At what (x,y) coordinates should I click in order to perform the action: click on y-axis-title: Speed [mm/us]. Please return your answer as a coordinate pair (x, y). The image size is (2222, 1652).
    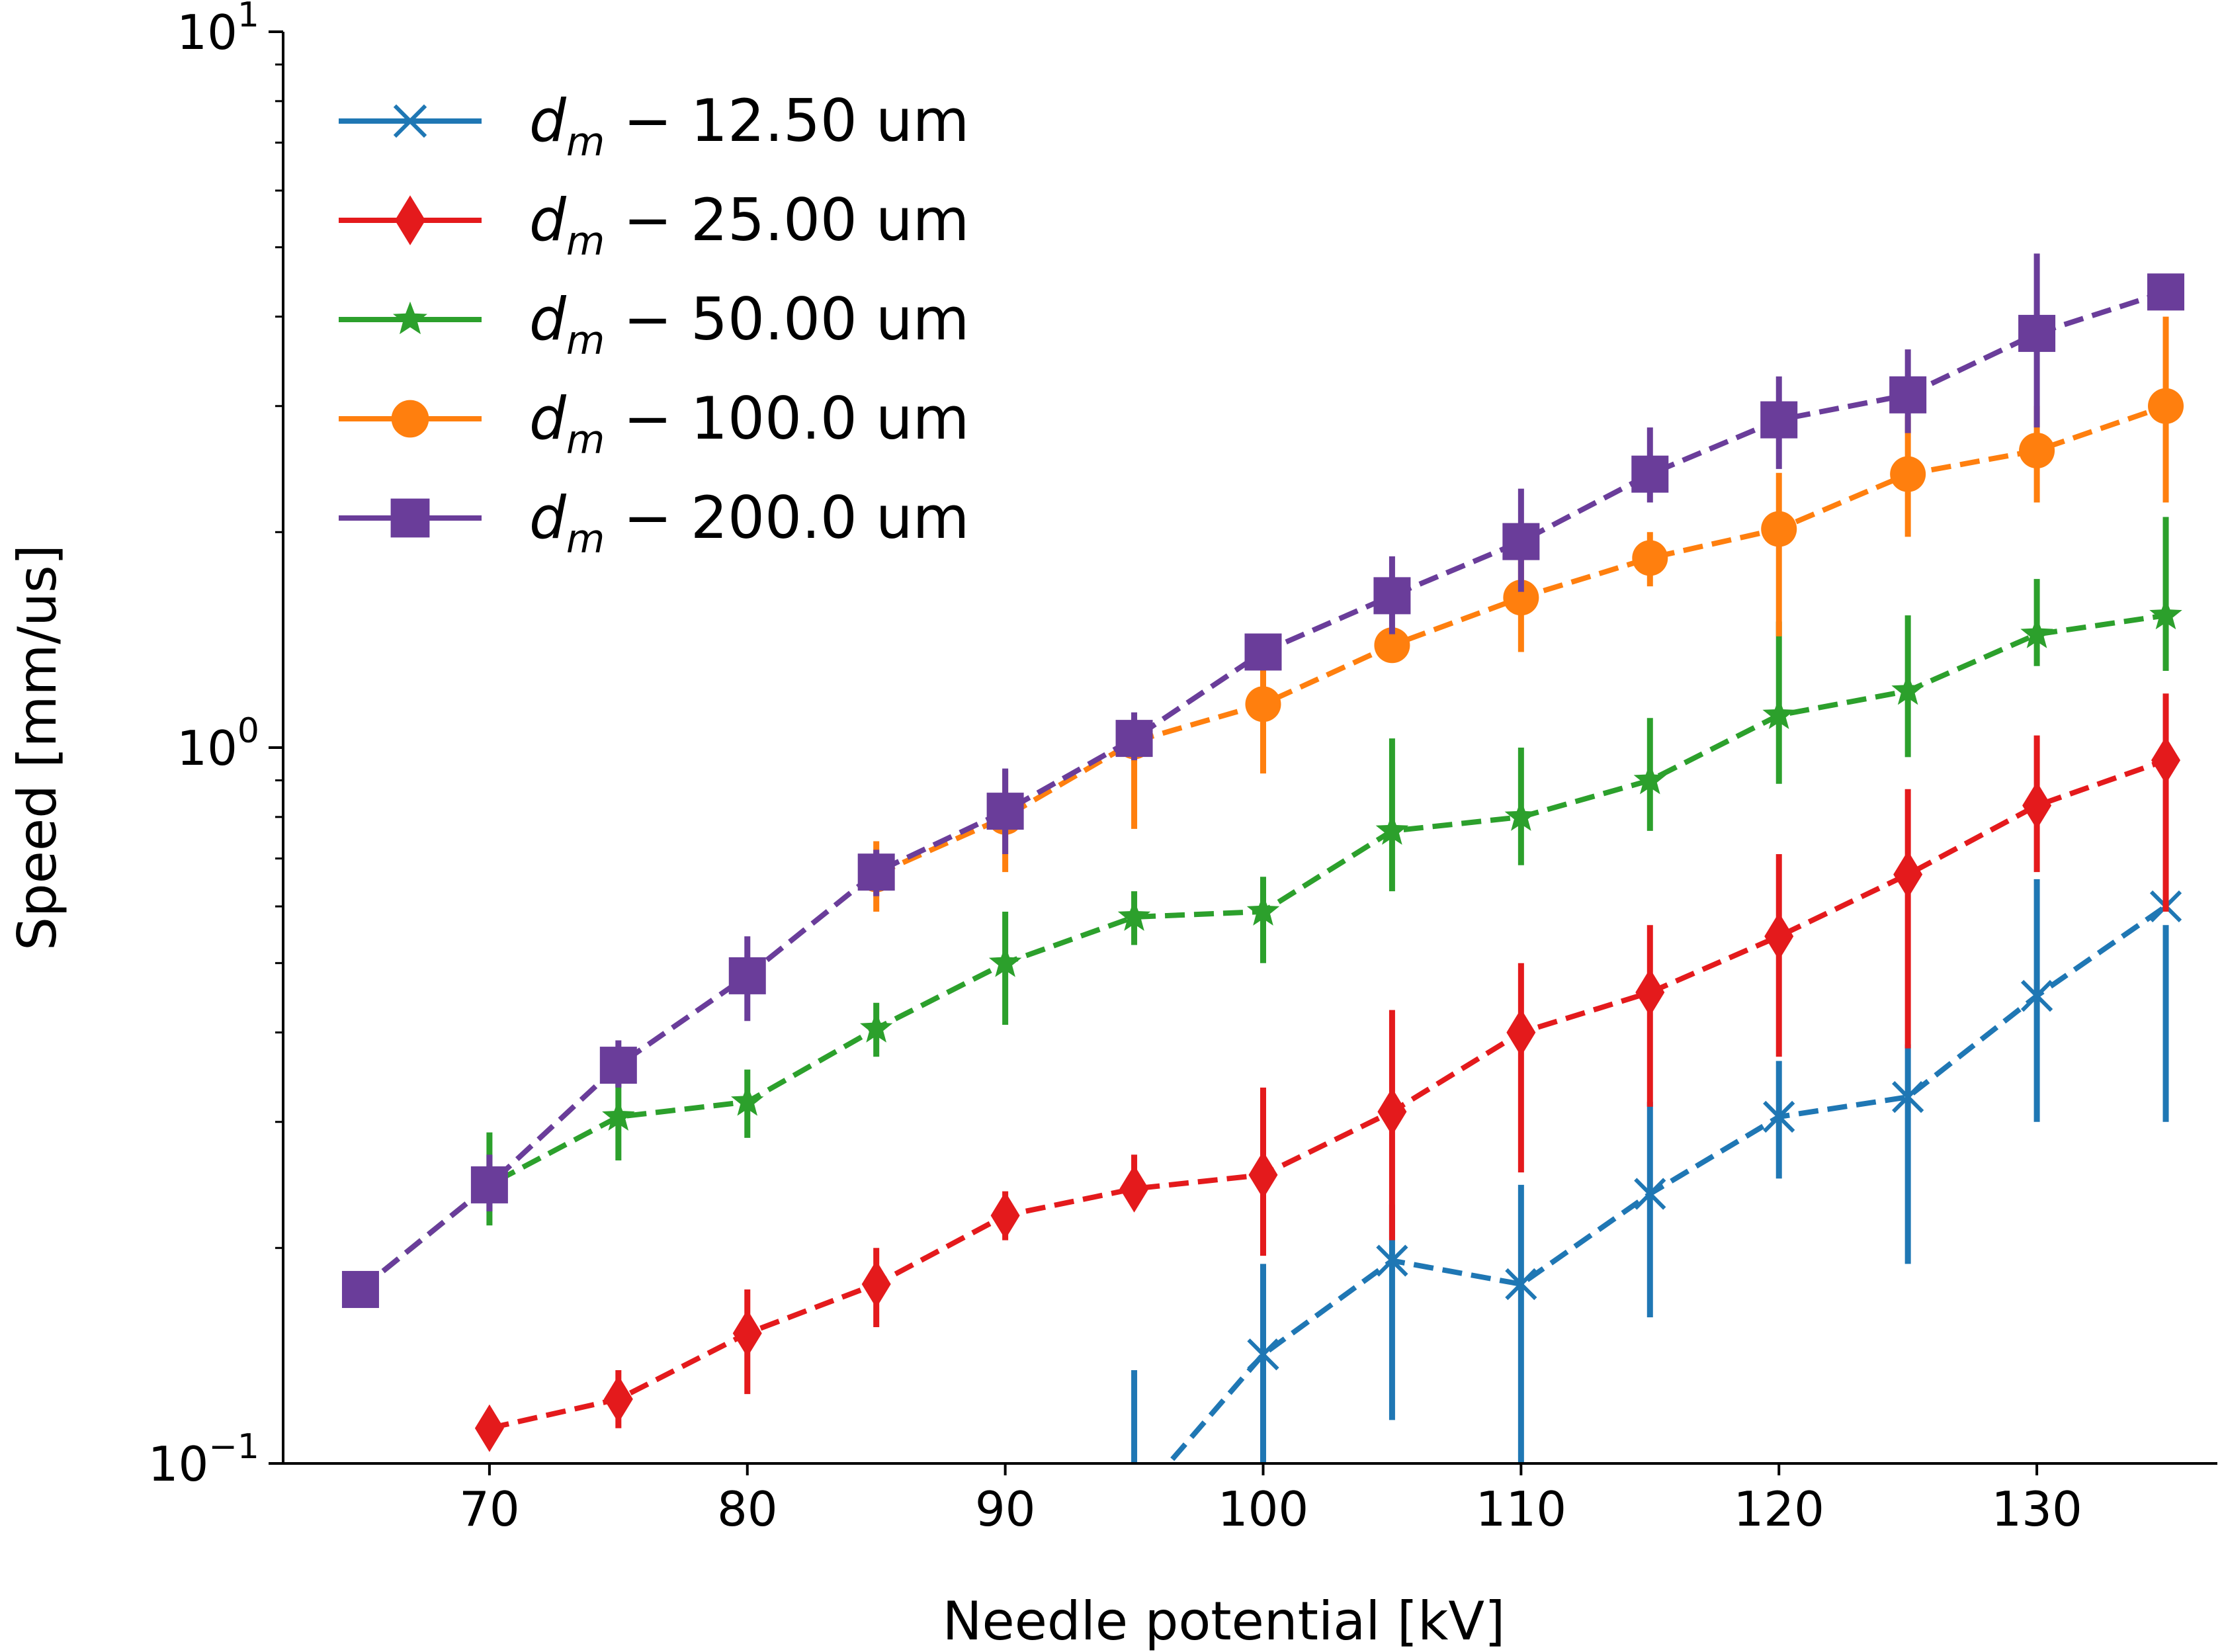
    Looking at the image, I should click on (38, 747).